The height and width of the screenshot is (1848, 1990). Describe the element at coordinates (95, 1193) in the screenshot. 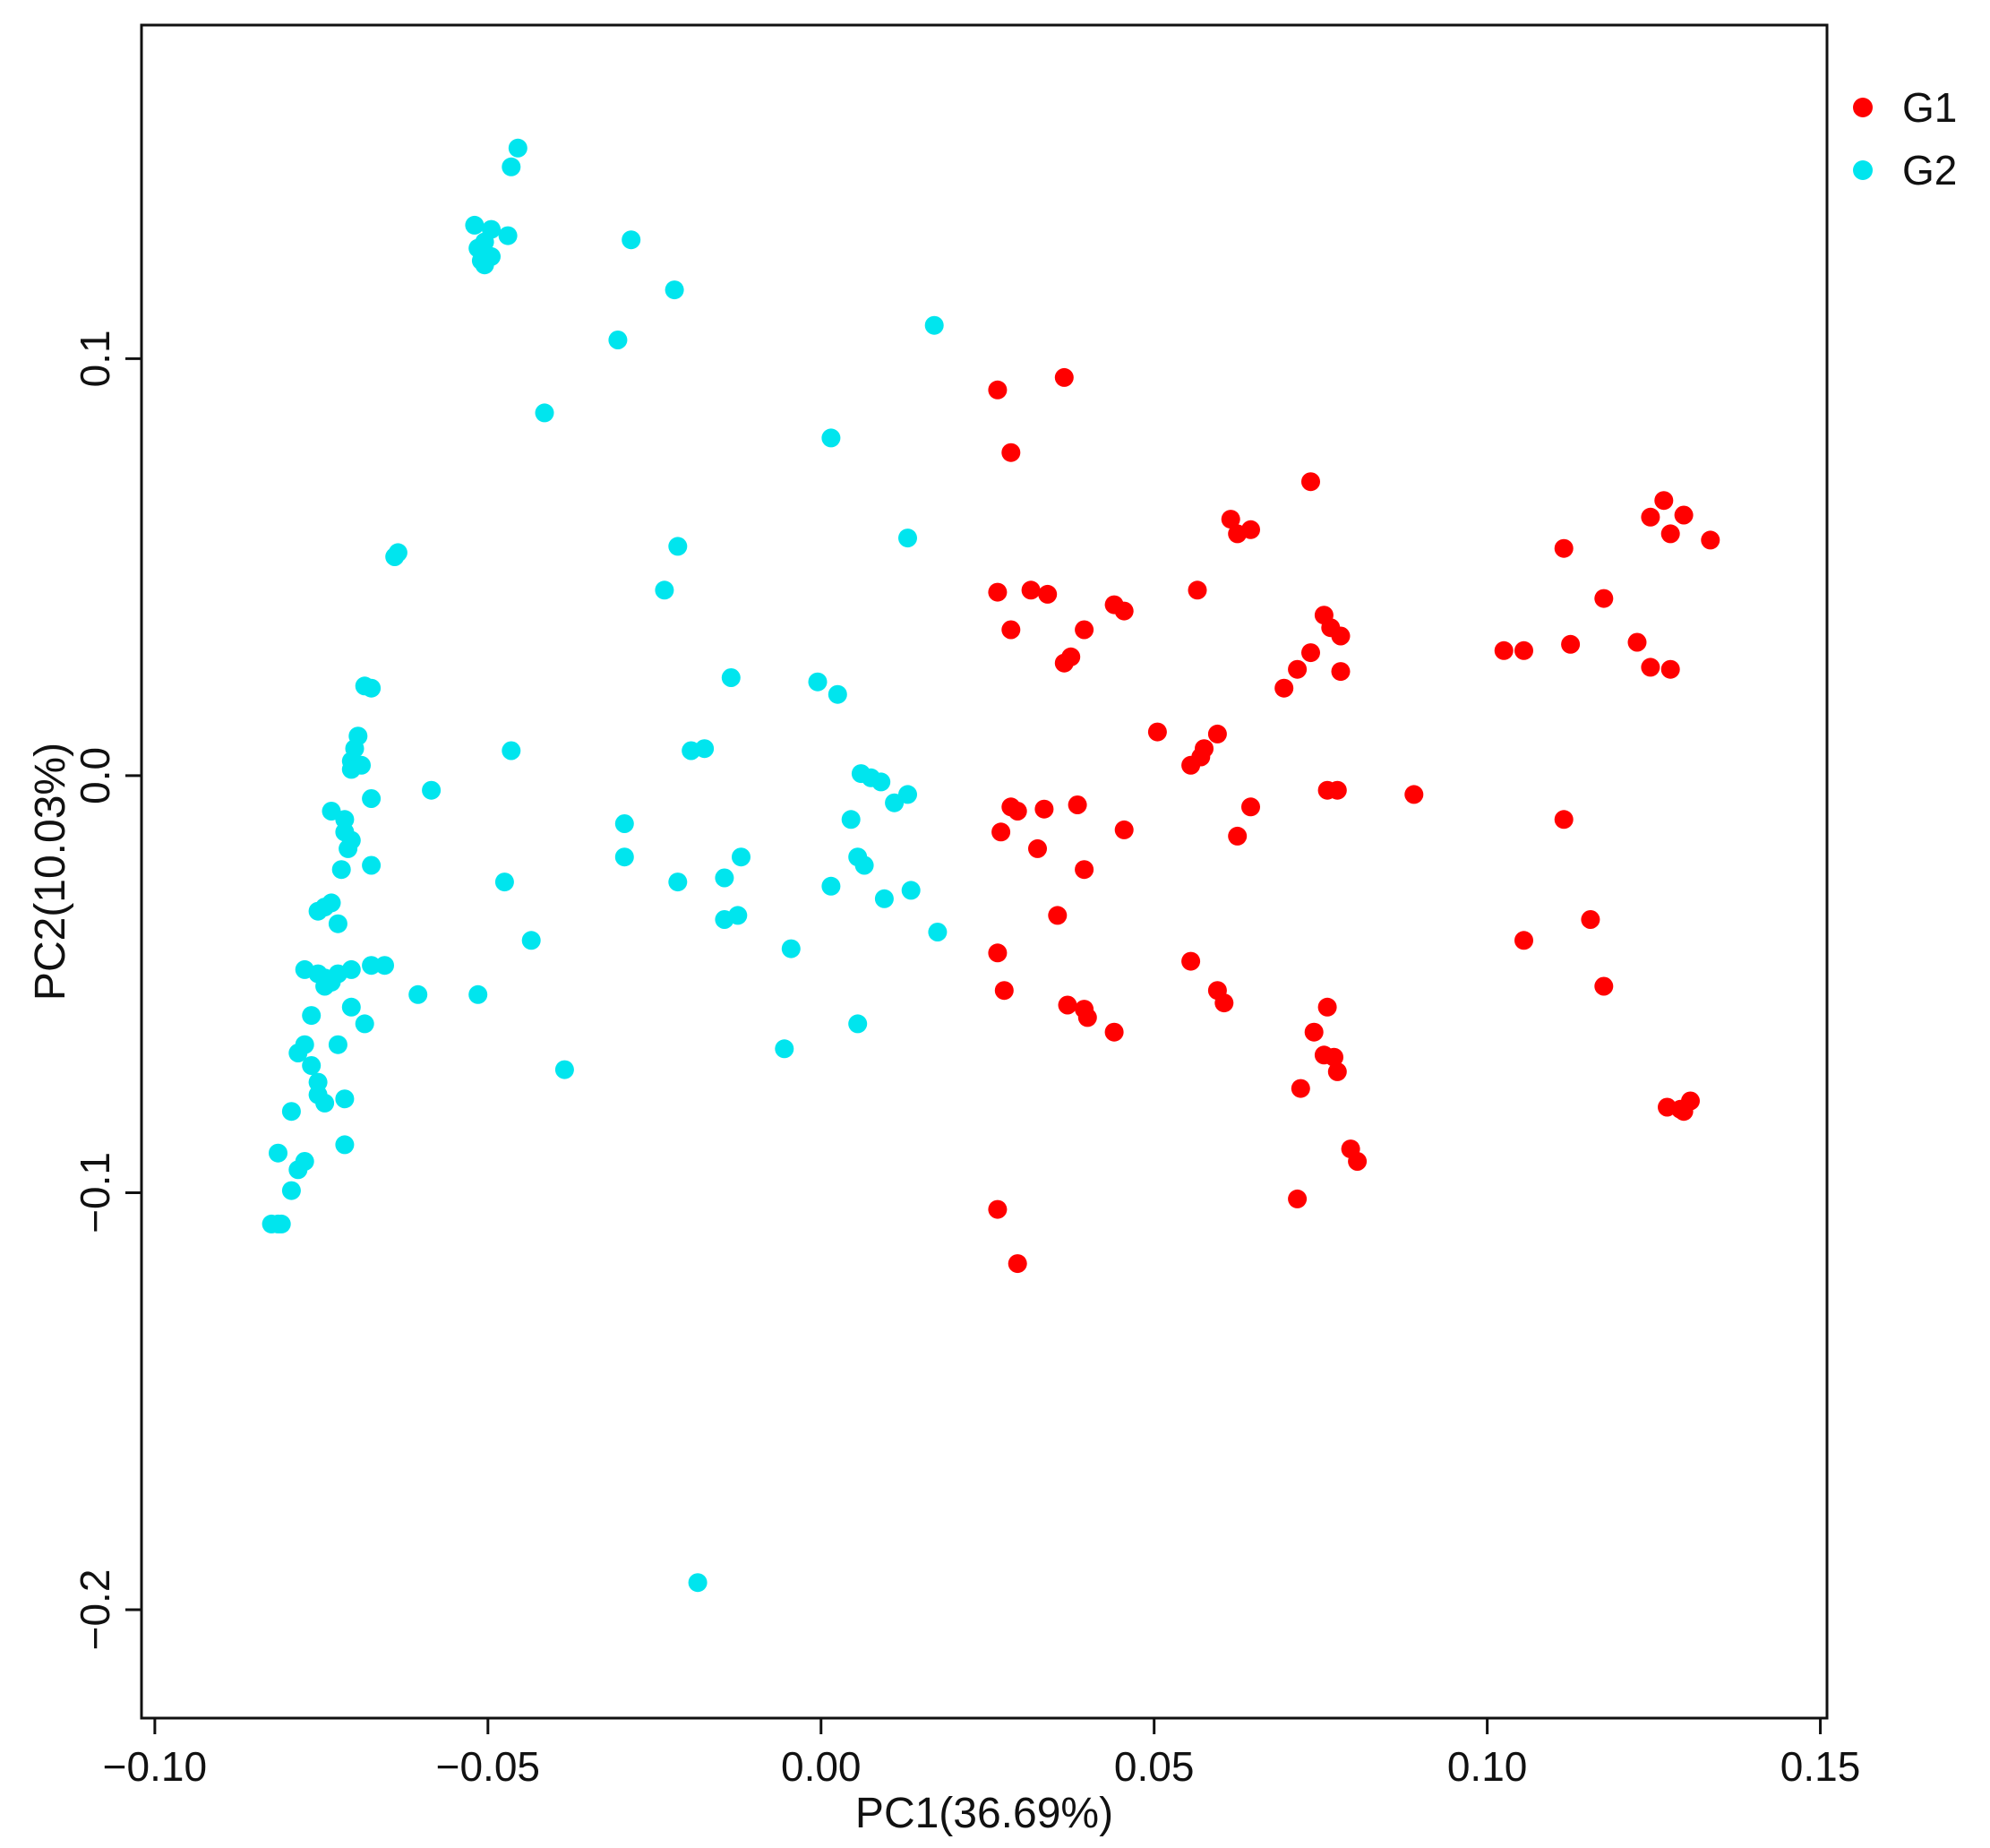

I see `y-tick-label: −0.1` at that location.